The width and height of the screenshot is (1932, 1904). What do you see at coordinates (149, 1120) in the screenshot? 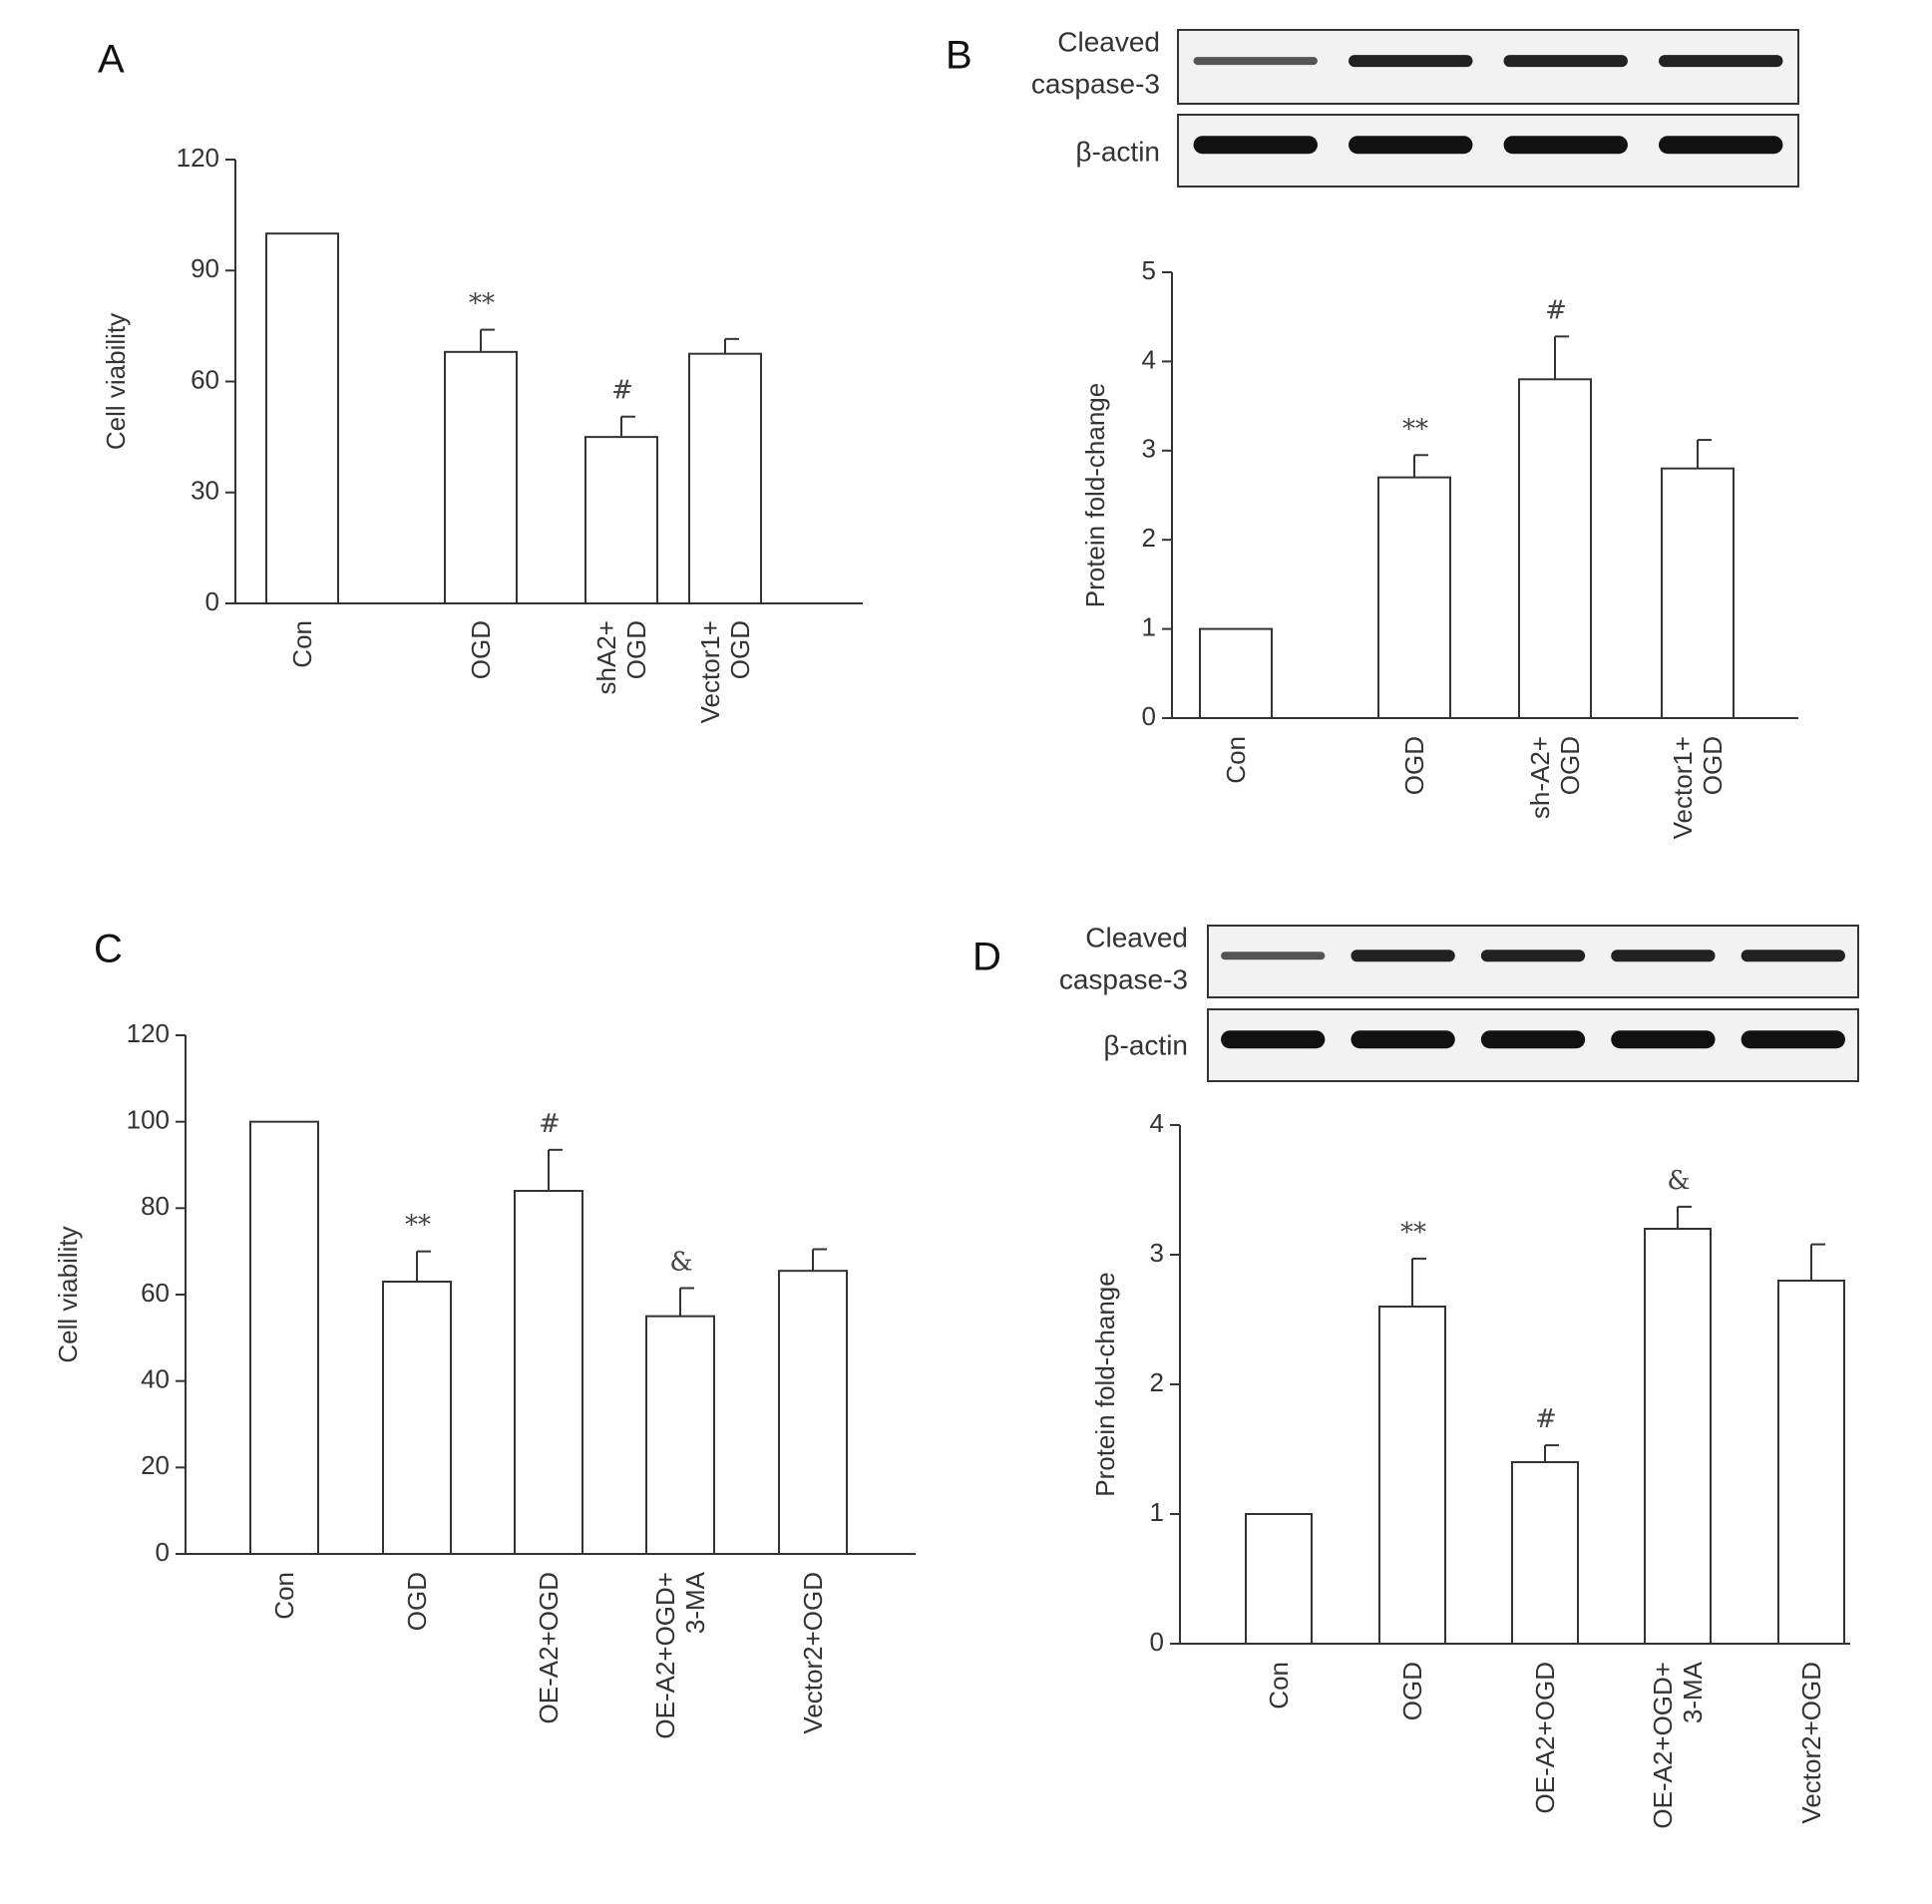
I see `y-tick-label: 100` at bounding box center [149, 1120].